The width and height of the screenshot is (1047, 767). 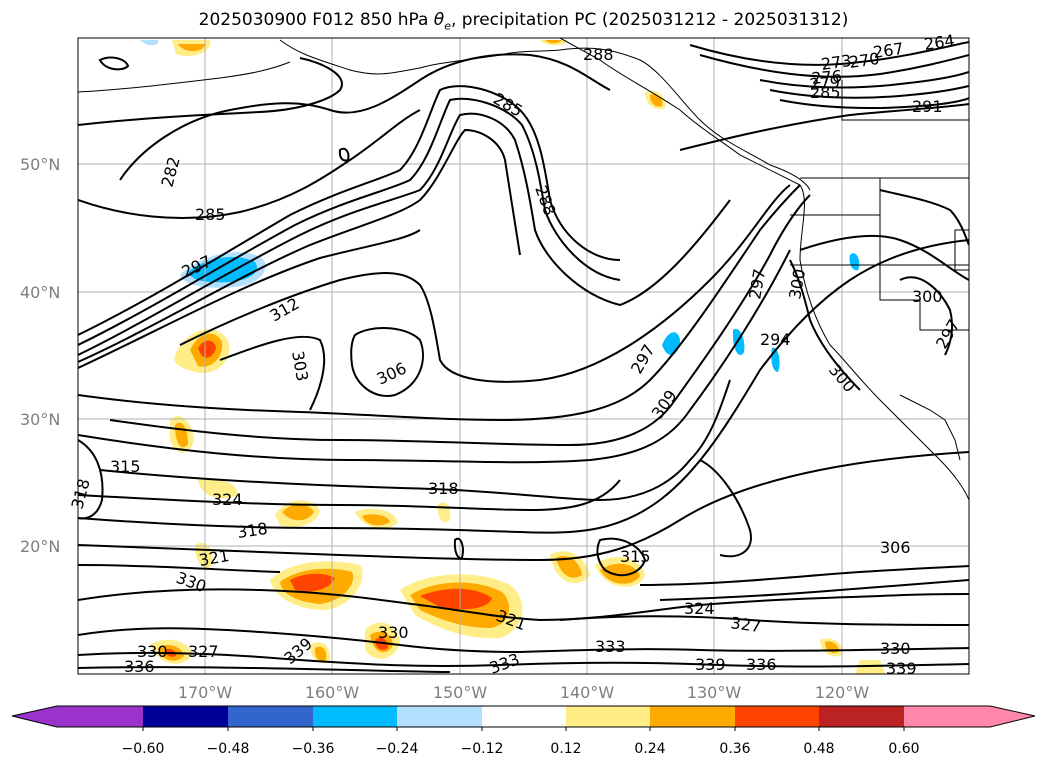 What do you see at coordinates (313, 749) in the screenshot?
I see `colorbar-tick-label: −0.36` at bounding box center [313, 749].